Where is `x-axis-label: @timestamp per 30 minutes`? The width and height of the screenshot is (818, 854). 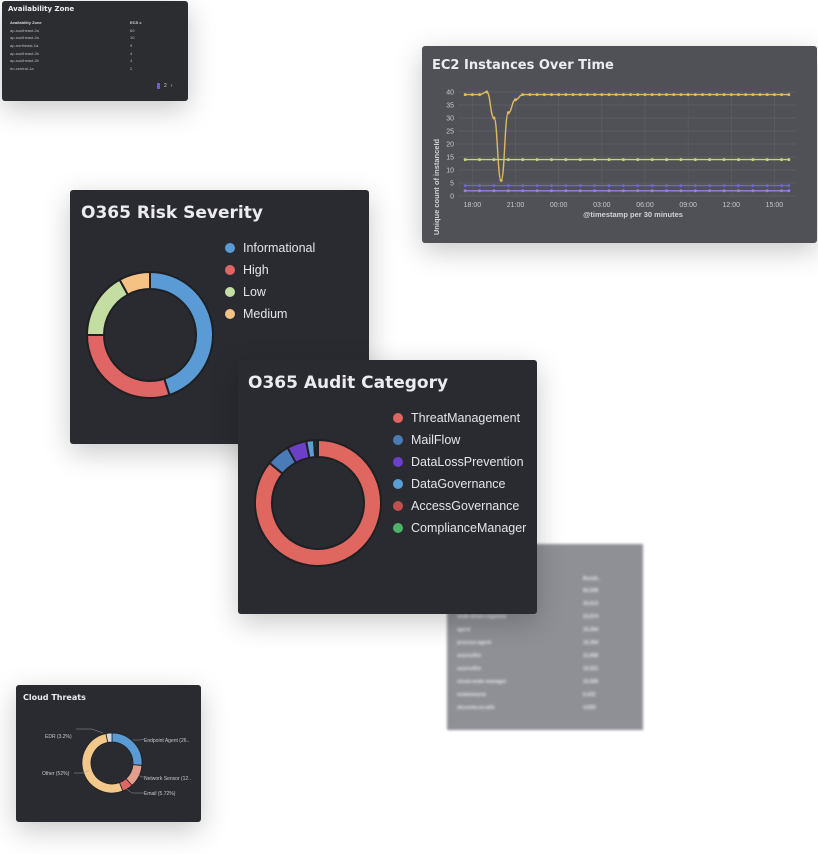 x-axis-label: @timestamp per 30 minutes is located at coordinates (633, 214).